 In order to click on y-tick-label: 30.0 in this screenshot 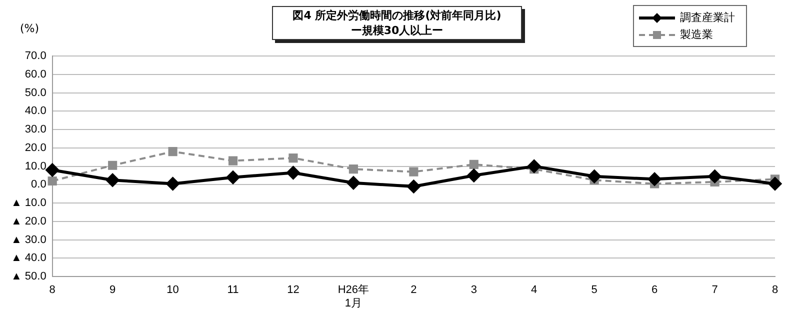, I will do `click(35, 130)`.